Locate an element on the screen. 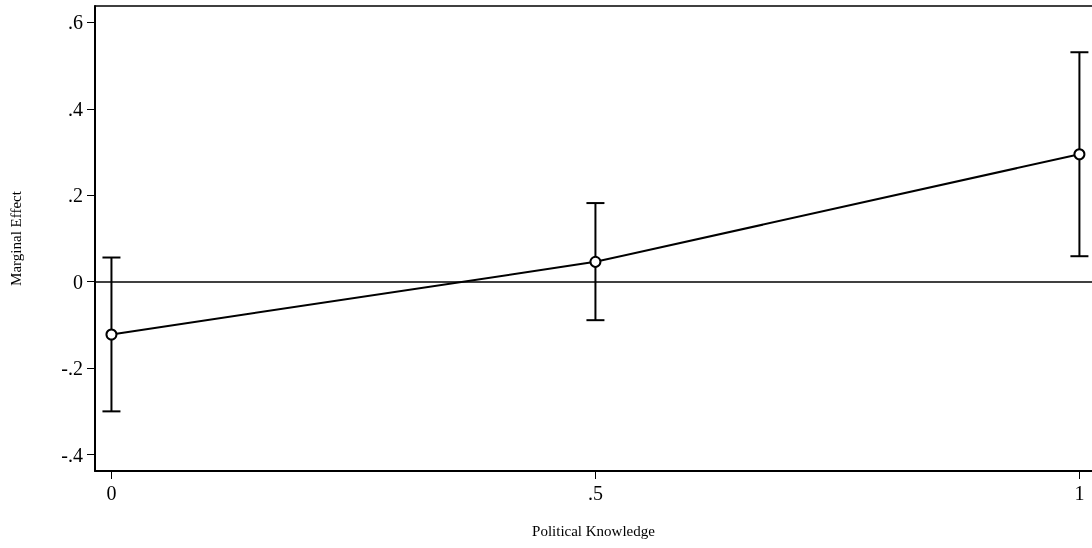 The width and height of the screenshot is (1092, 548). y-tick-label: .6 is located at coordinates (75, 22).